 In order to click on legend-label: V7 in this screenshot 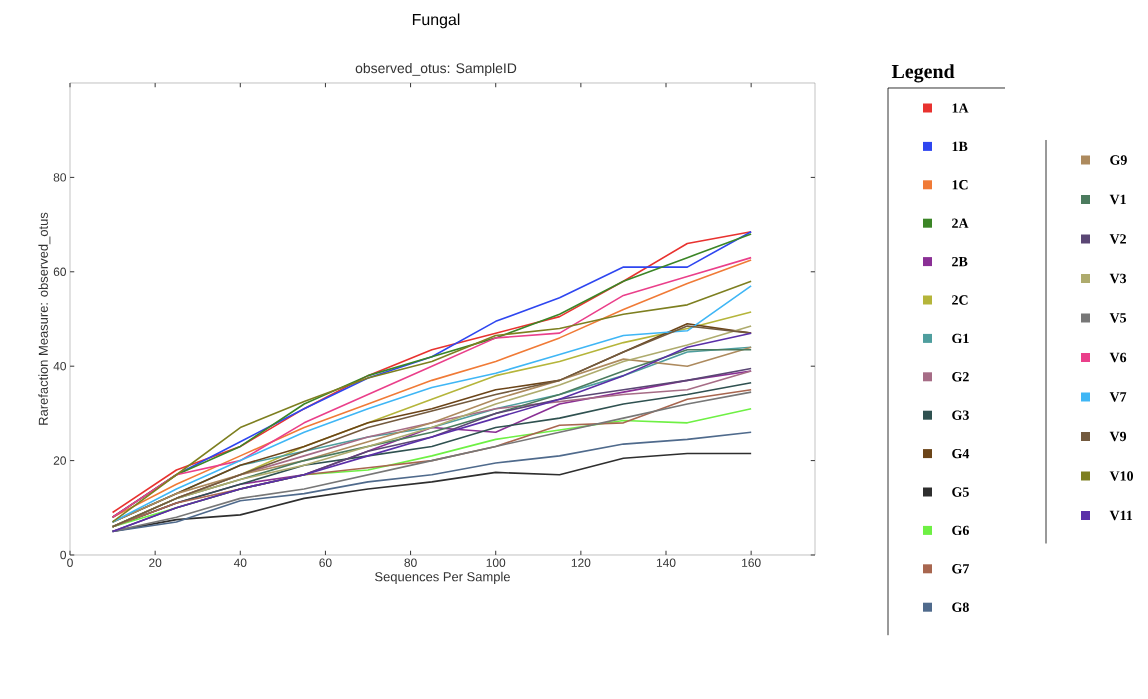, I will do `click(1118, 397)`.